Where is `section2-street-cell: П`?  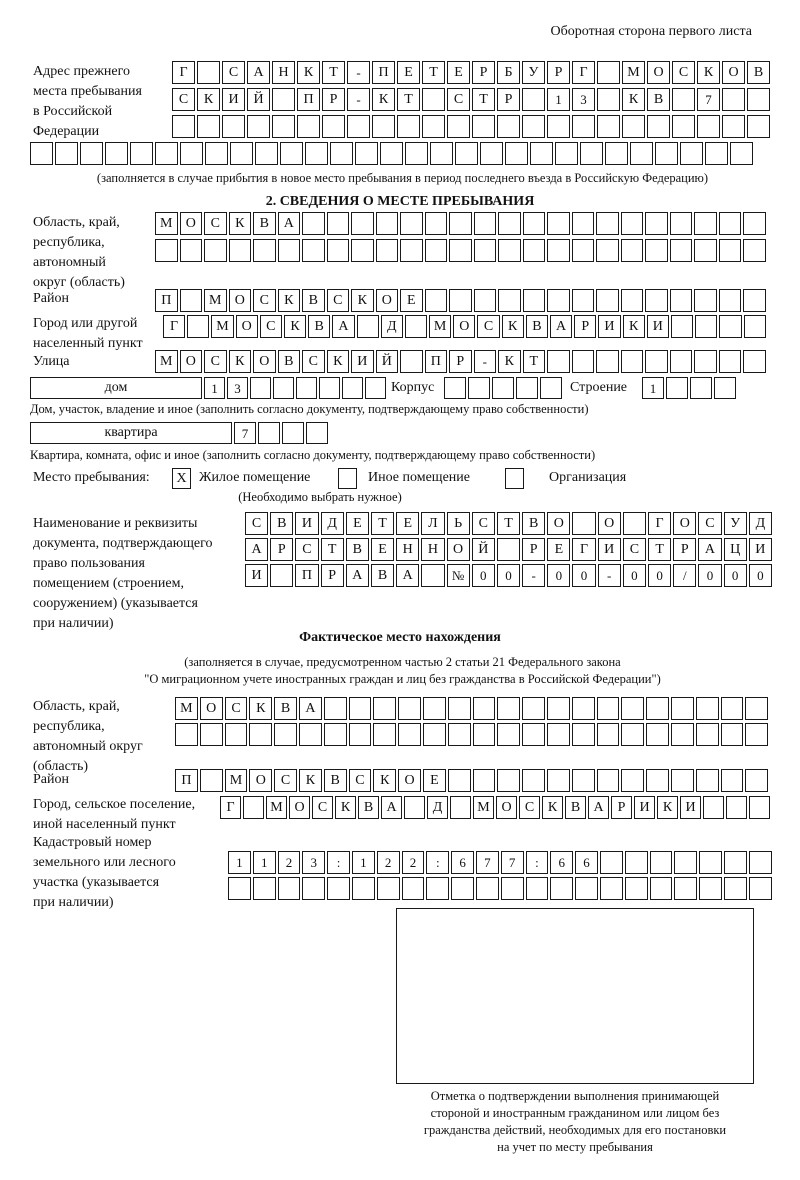
section2-street-cell: П is located at coordinates (435, 361).